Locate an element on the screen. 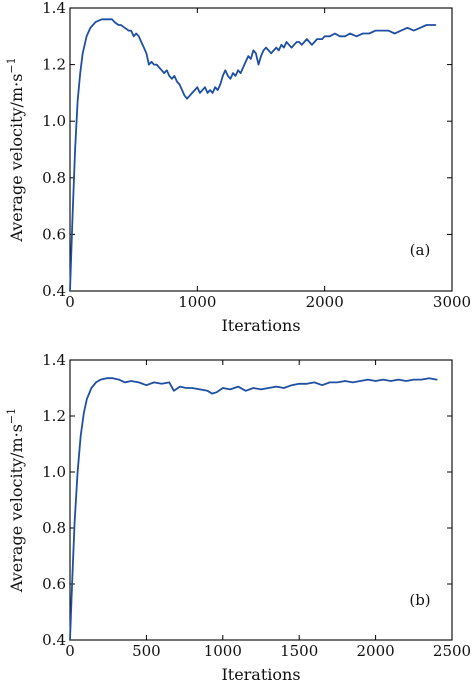 This screenshot has width=474, height=692. x-tick-label: 2500 is located at coordinates (452, 651).